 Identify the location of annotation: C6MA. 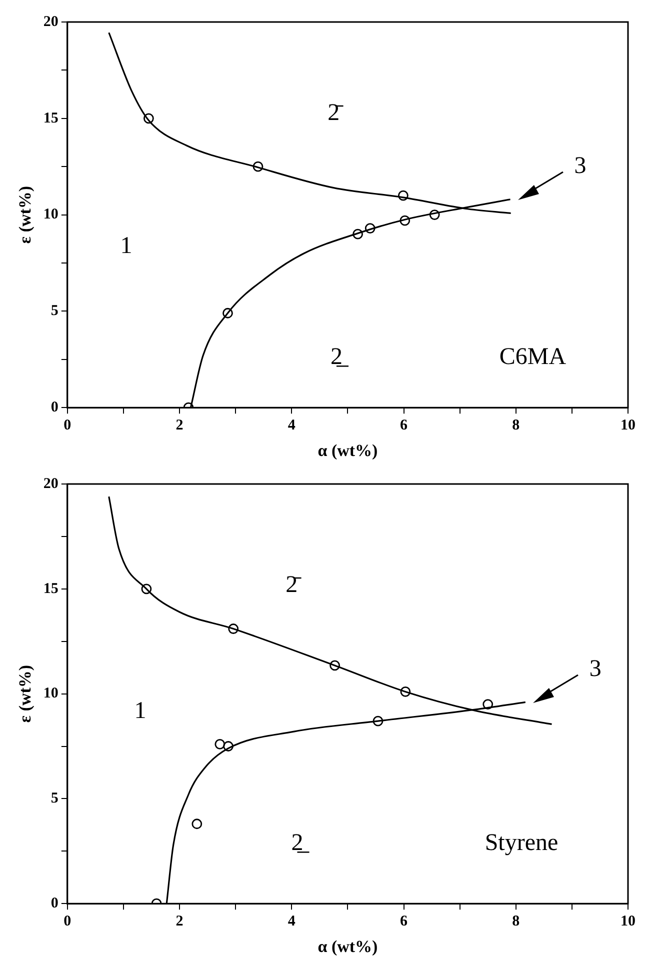
(532, 357).